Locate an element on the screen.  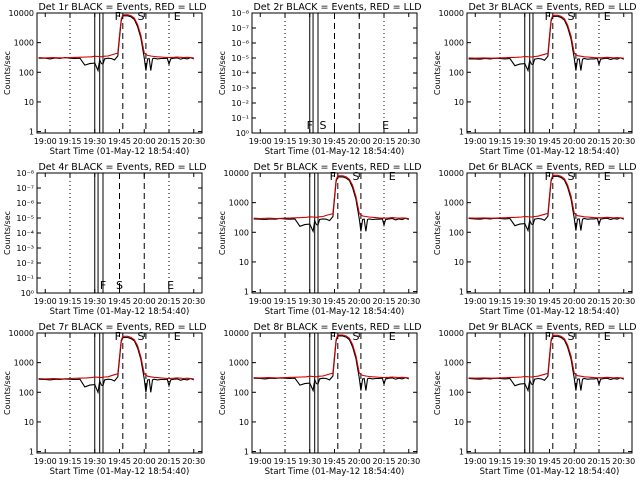
y-tick-label: 10⁻⁵ is located at coordinates (25, 218).